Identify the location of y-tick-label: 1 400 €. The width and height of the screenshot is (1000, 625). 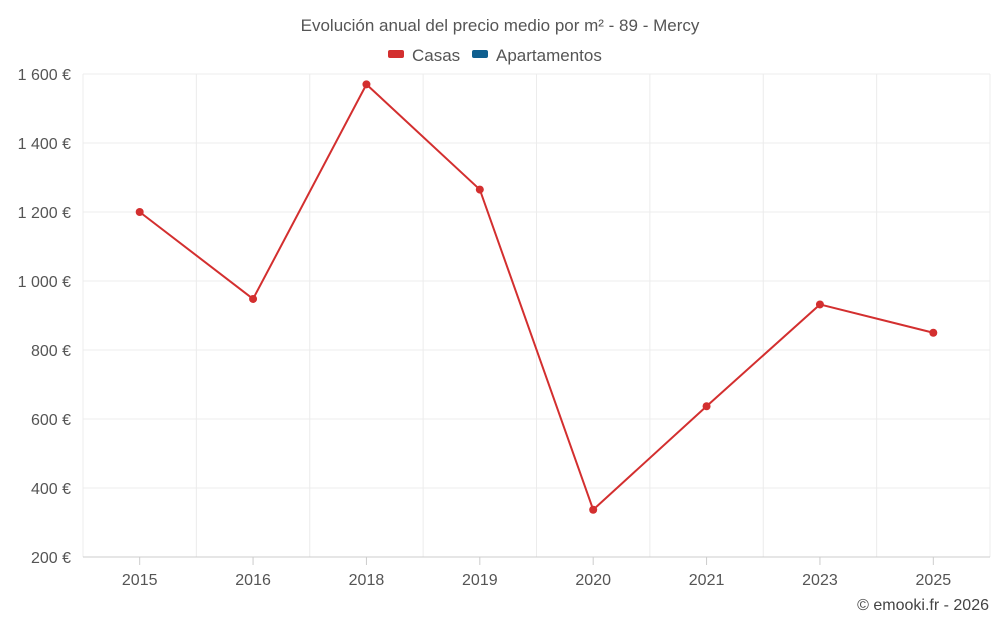
(44, 144).